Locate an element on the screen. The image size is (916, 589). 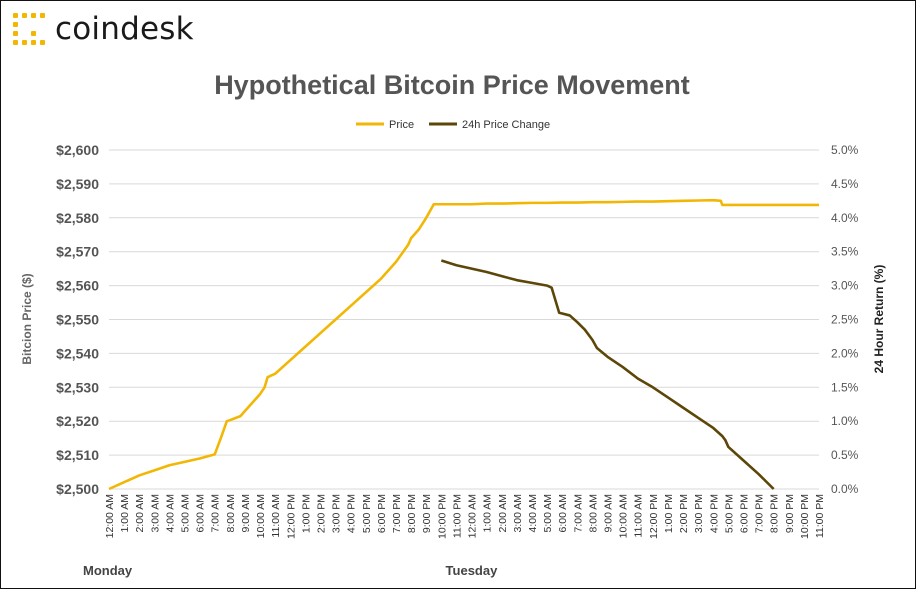
chart-title: Hypothetical Bitcoin Price Movement is located at coordinates (452, 85).